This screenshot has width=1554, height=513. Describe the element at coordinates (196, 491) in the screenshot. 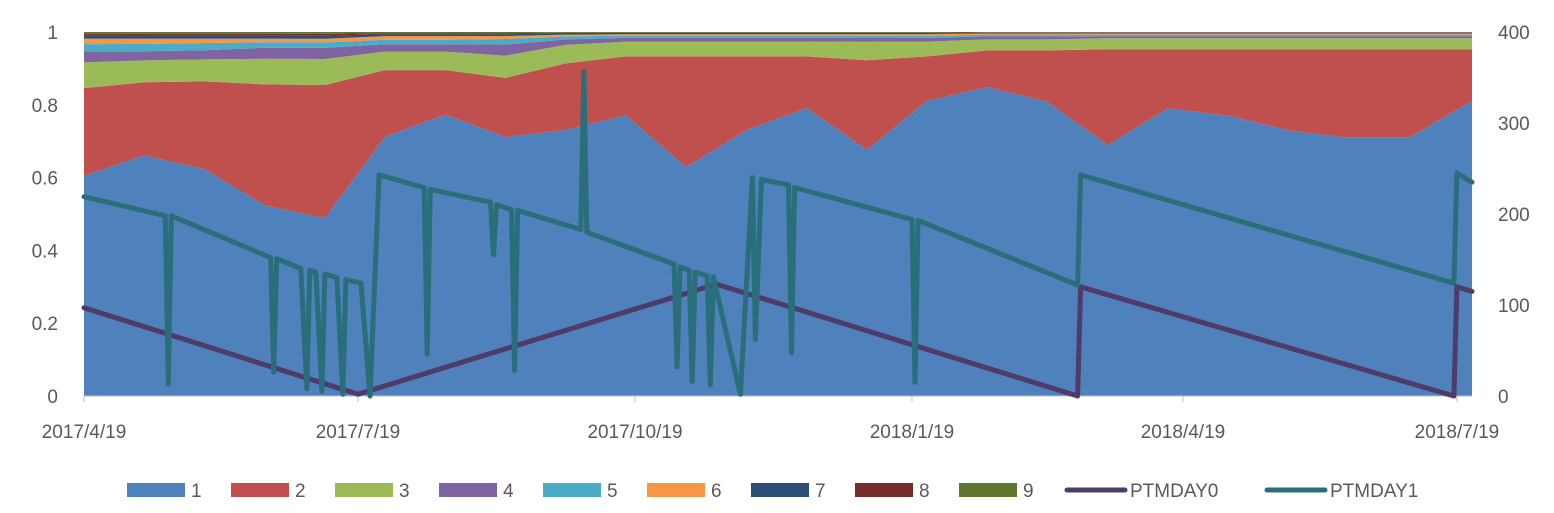

I see `legend-label-1: 1` at that location.